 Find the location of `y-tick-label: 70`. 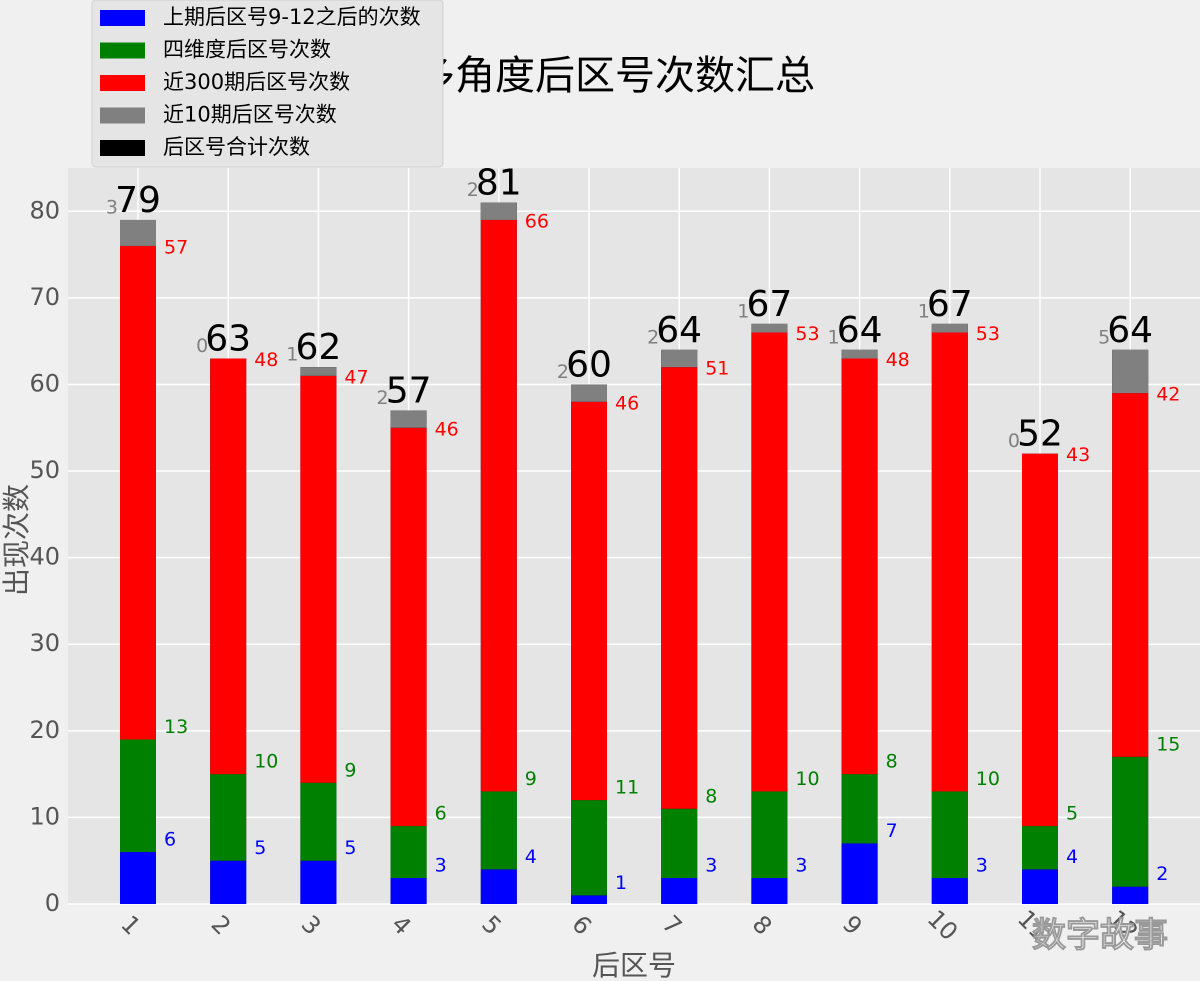

y-tick-label: 70 is located at coordinates (44, 297).